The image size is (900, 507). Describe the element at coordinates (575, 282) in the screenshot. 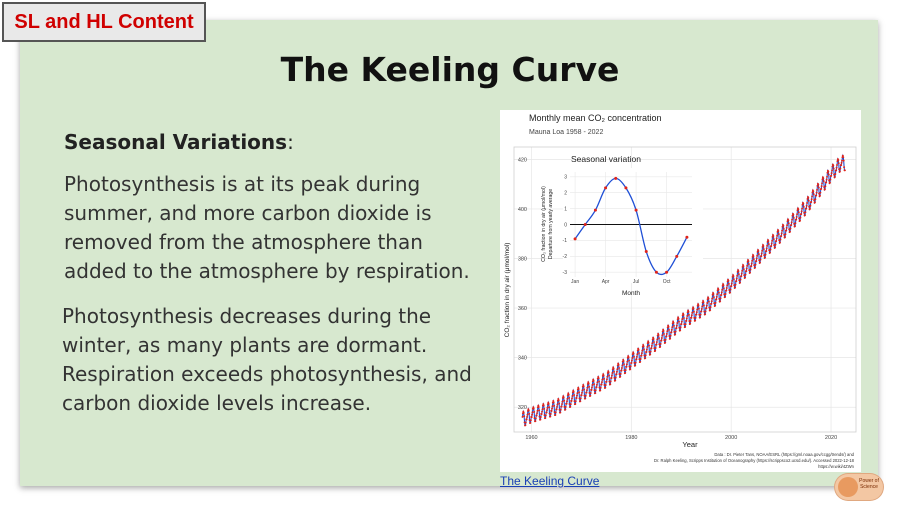

I see `inset-x-tick-label: Jan` at that location.